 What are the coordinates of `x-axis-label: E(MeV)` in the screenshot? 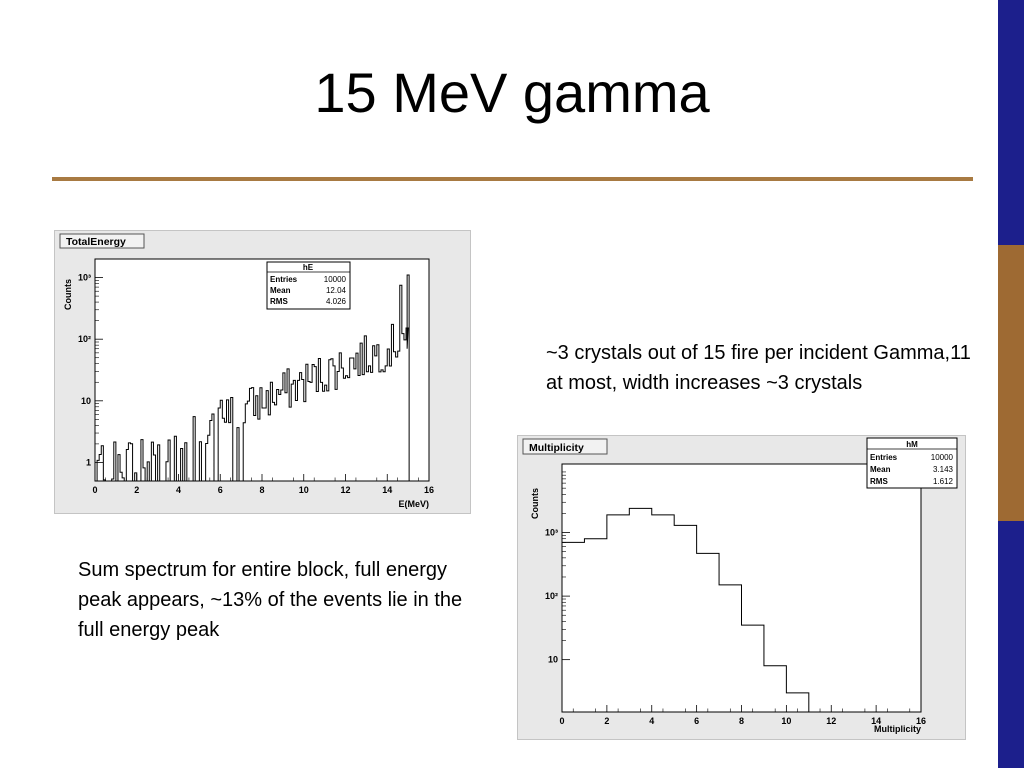 It's located at (413, 504).